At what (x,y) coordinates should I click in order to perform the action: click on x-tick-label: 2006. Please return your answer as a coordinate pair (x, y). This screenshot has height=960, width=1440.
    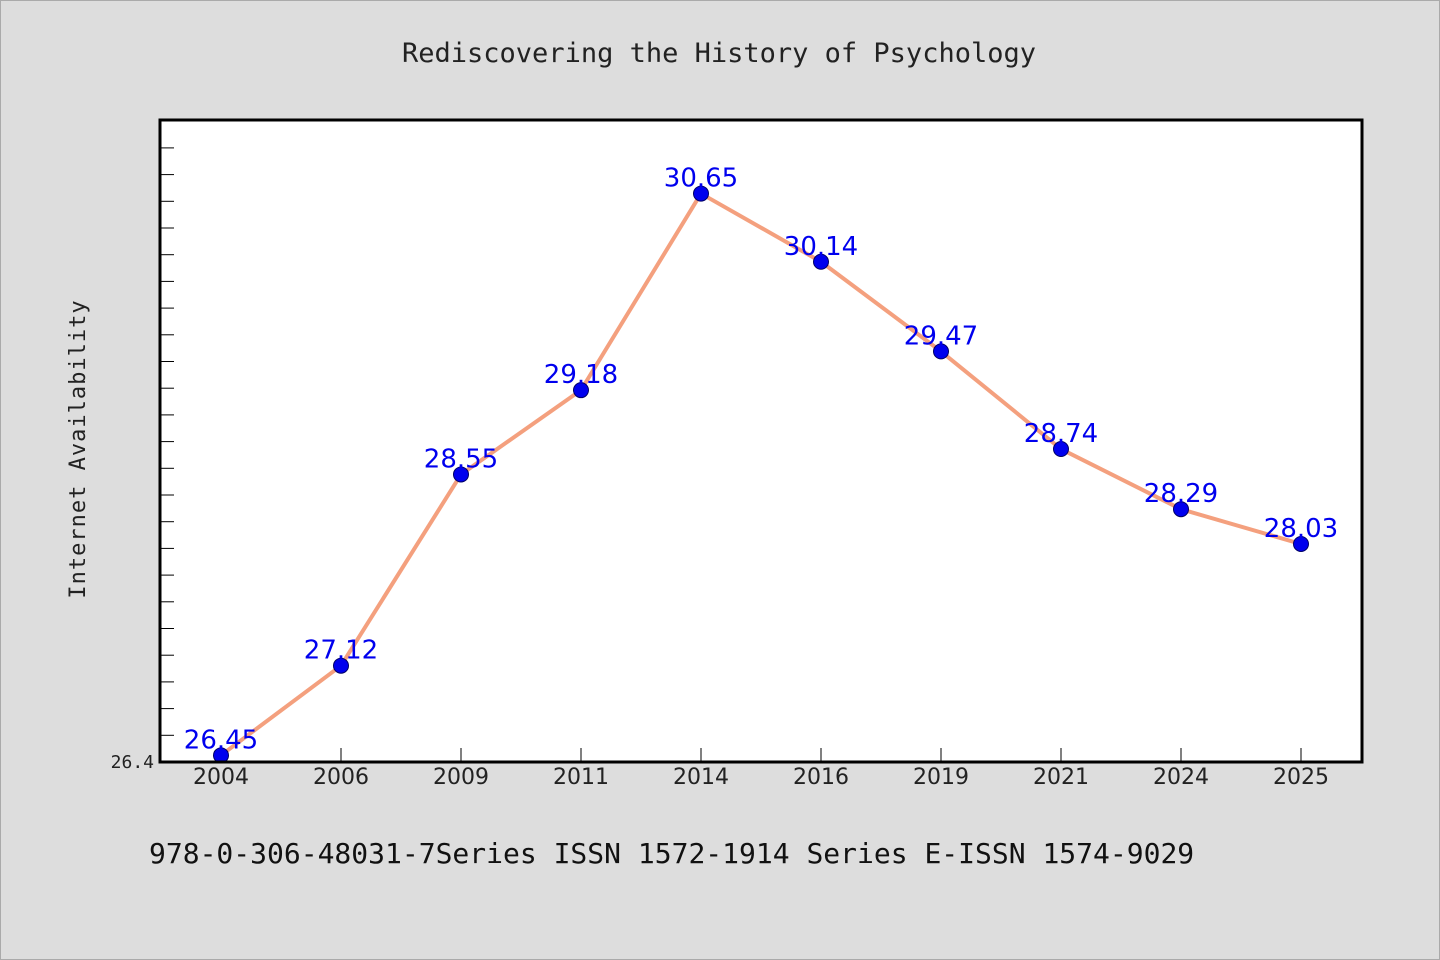
    Looking at the image, I should click on (341, 777).